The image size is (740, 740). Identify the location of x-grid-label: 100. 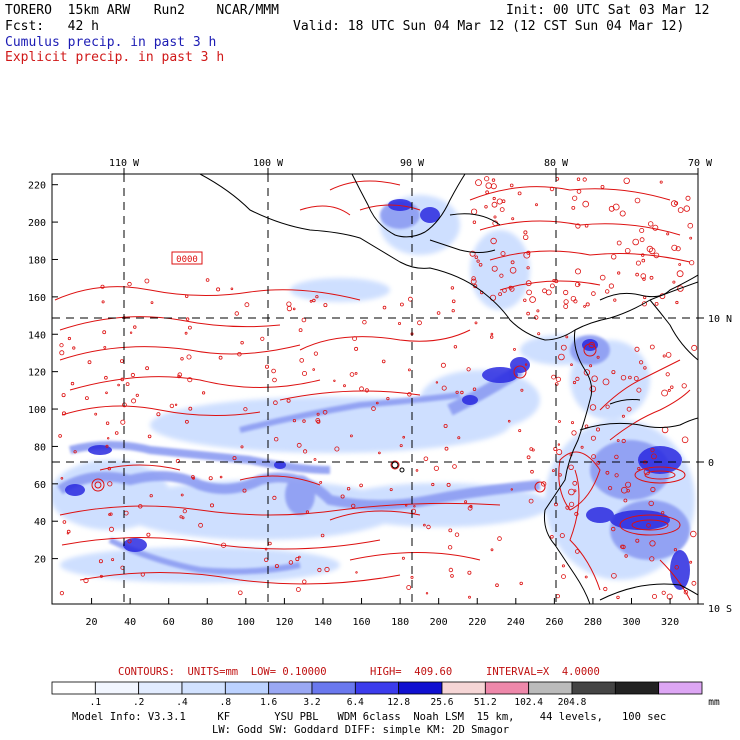
(246, 622).